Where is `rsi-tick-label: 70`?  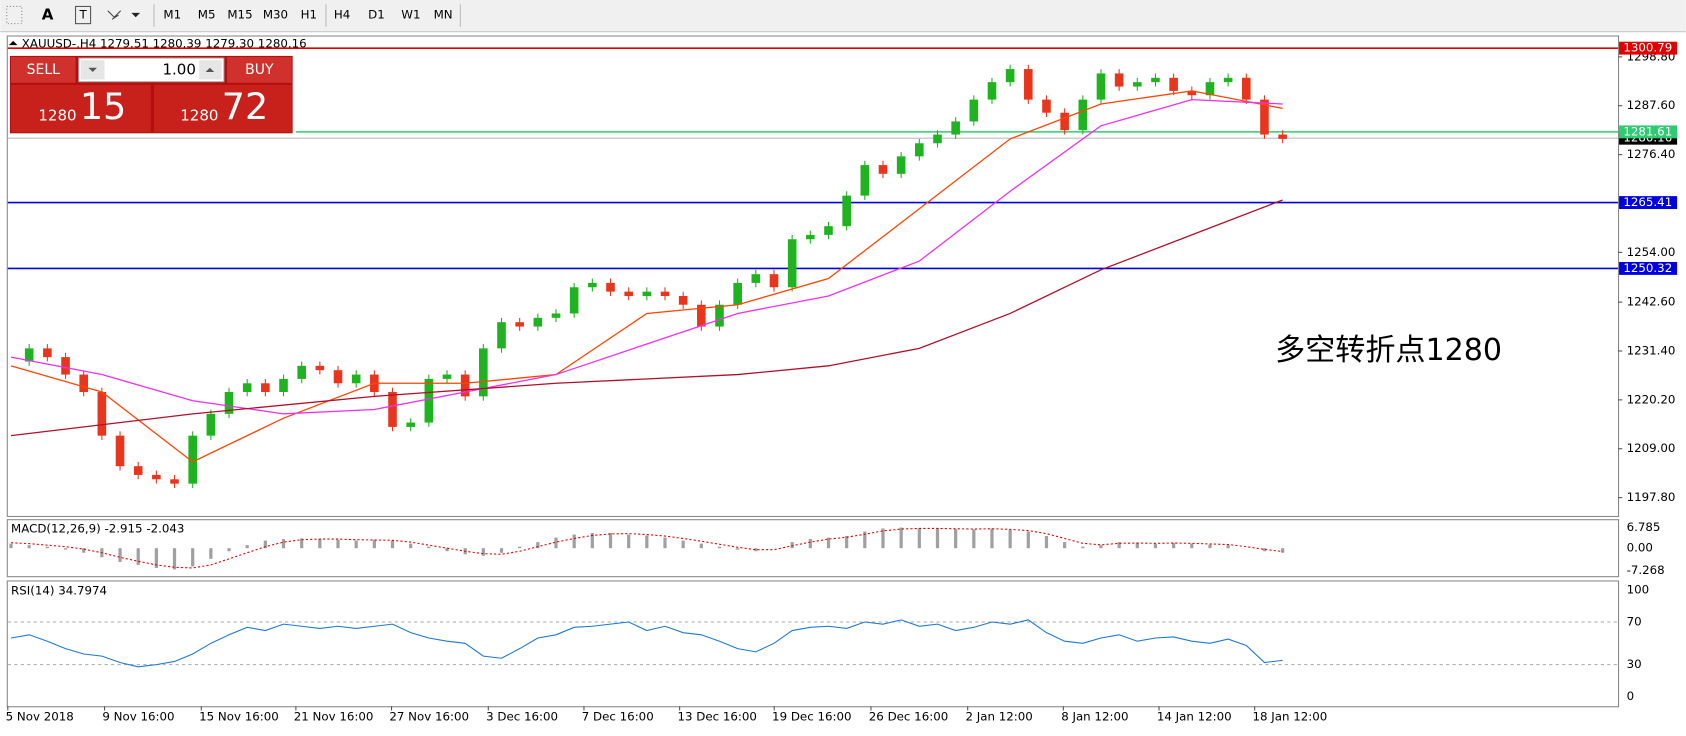 rsi-tick-label: 70 is located at coordinates (1634, 622).